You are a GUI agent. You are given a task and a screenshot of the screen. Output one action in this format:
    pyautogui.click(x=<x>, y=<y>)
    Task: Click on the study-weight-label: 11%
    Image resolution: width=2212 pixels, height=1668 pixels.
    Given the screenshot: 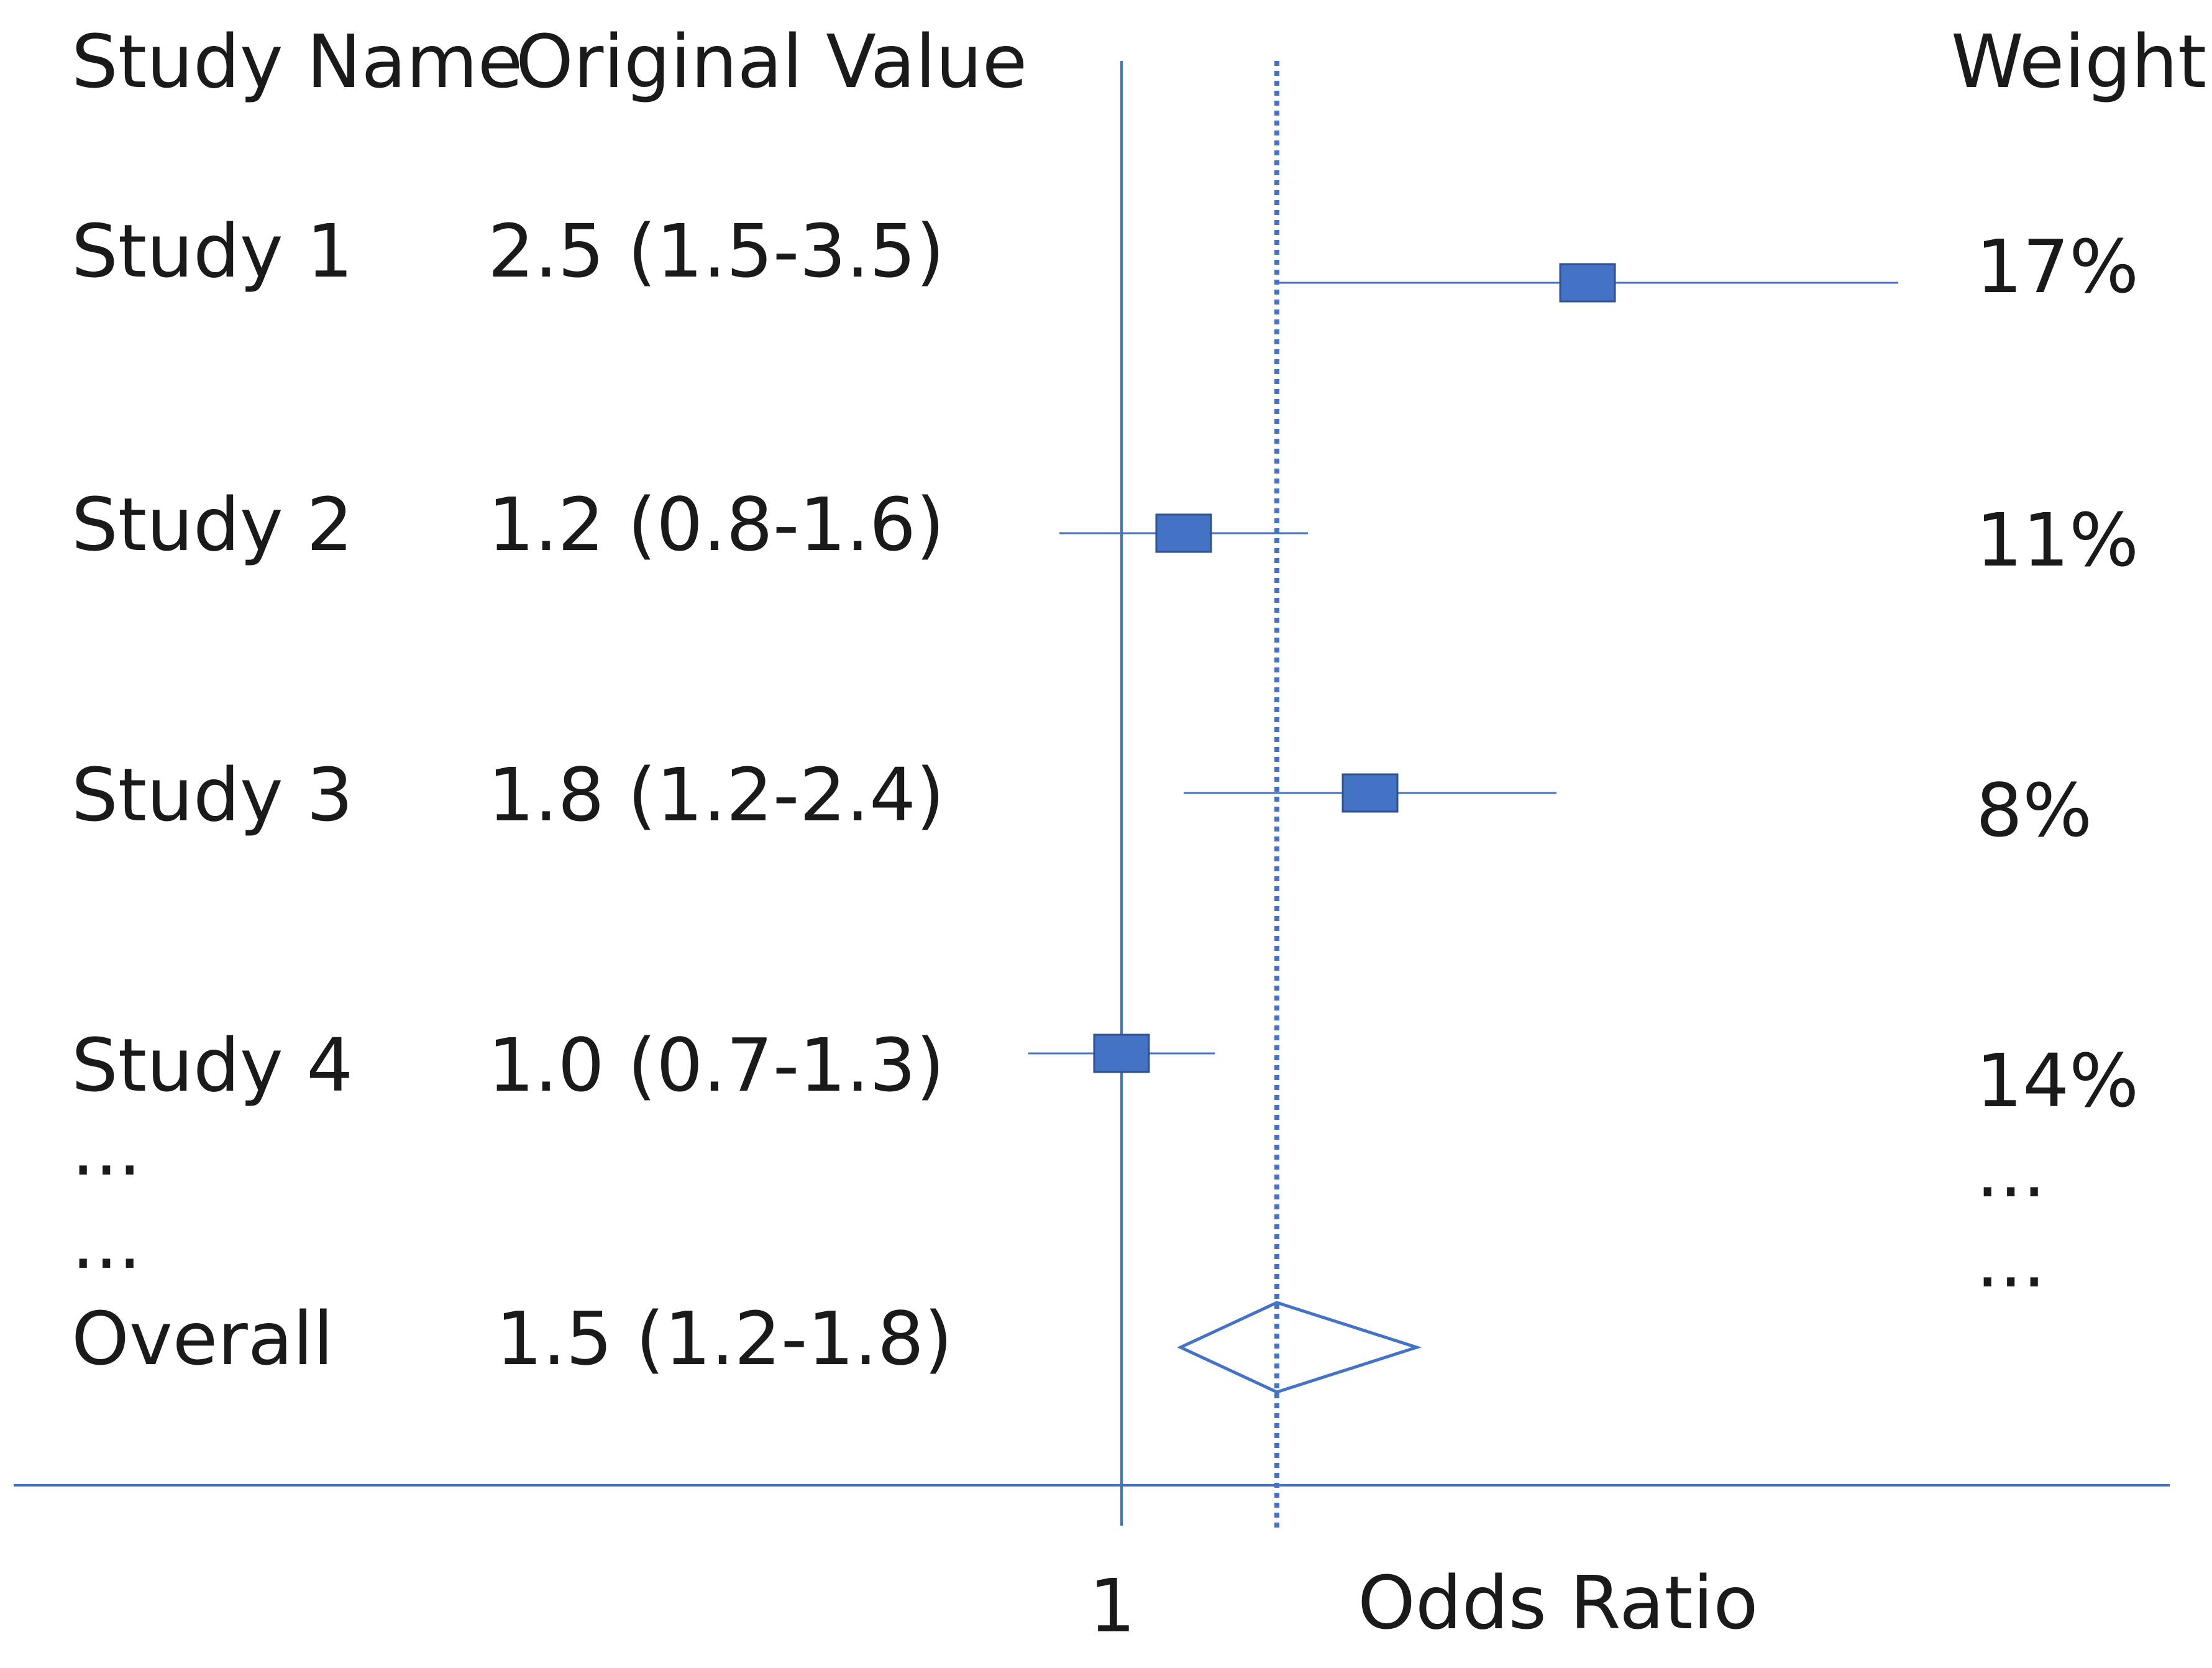 What is the action you would take?
    pyautogui.click(x=2057, y=540)
    